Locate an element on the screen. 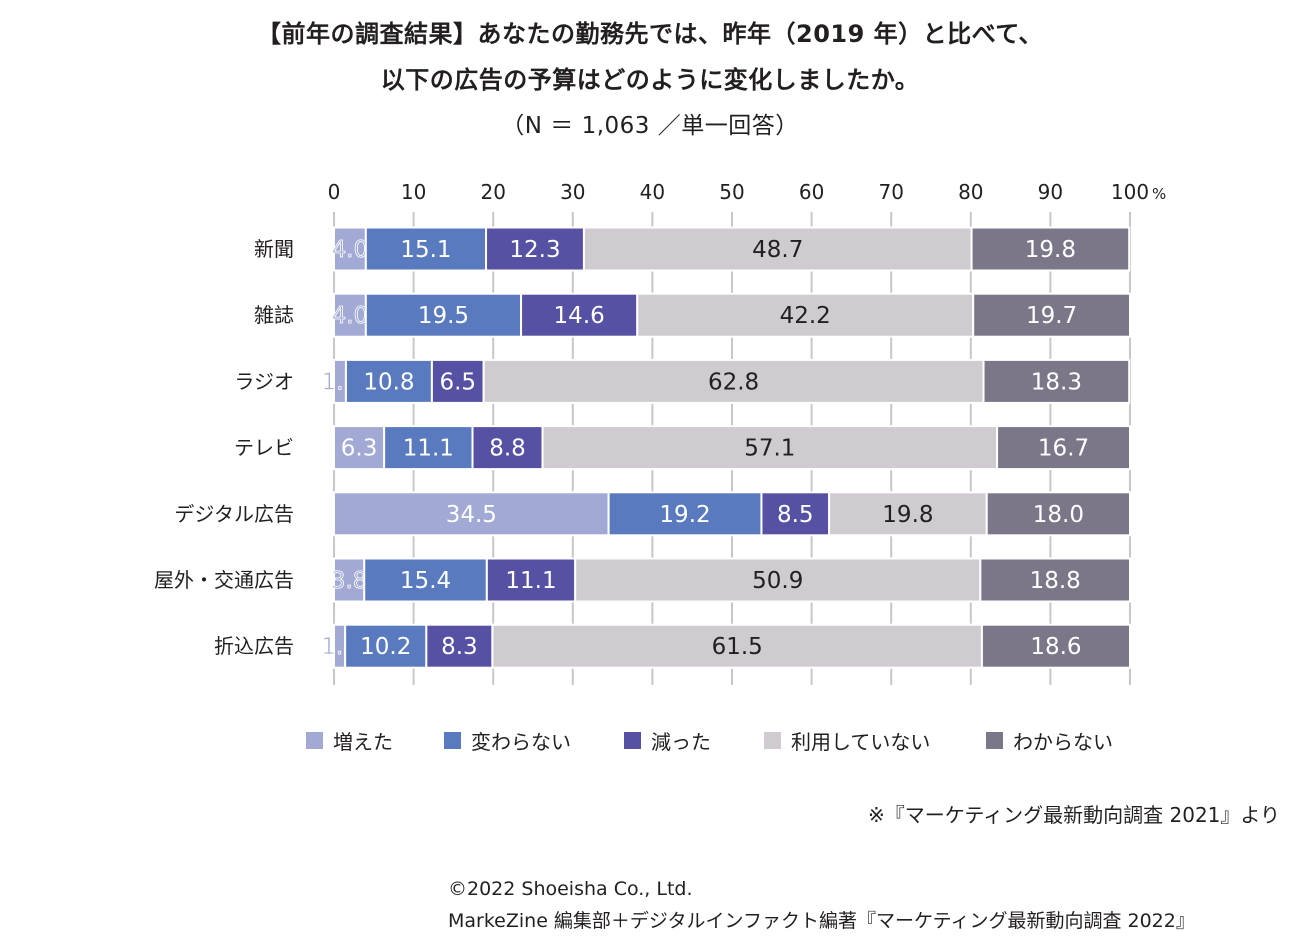 Image resolution: width=1300 pixels, height=947 pixels. legend-item: 増えた is located at coordinates (375, 740).